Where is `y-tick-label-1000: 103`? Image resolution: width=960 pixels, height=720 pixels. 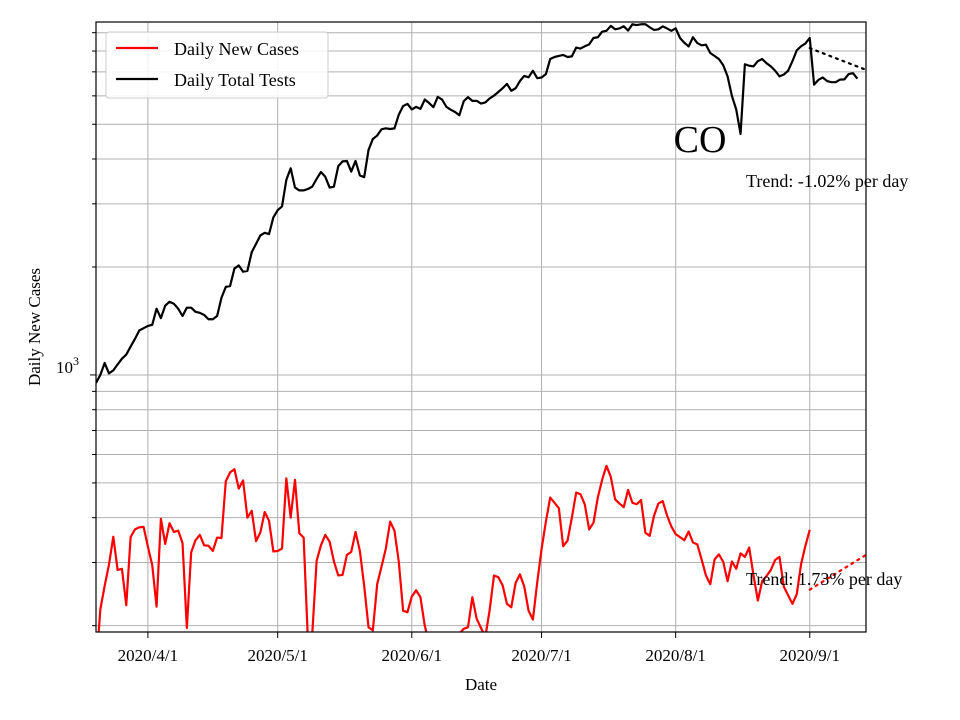 y-tick-label-1000: 103 is located at coordinates (67, 365).